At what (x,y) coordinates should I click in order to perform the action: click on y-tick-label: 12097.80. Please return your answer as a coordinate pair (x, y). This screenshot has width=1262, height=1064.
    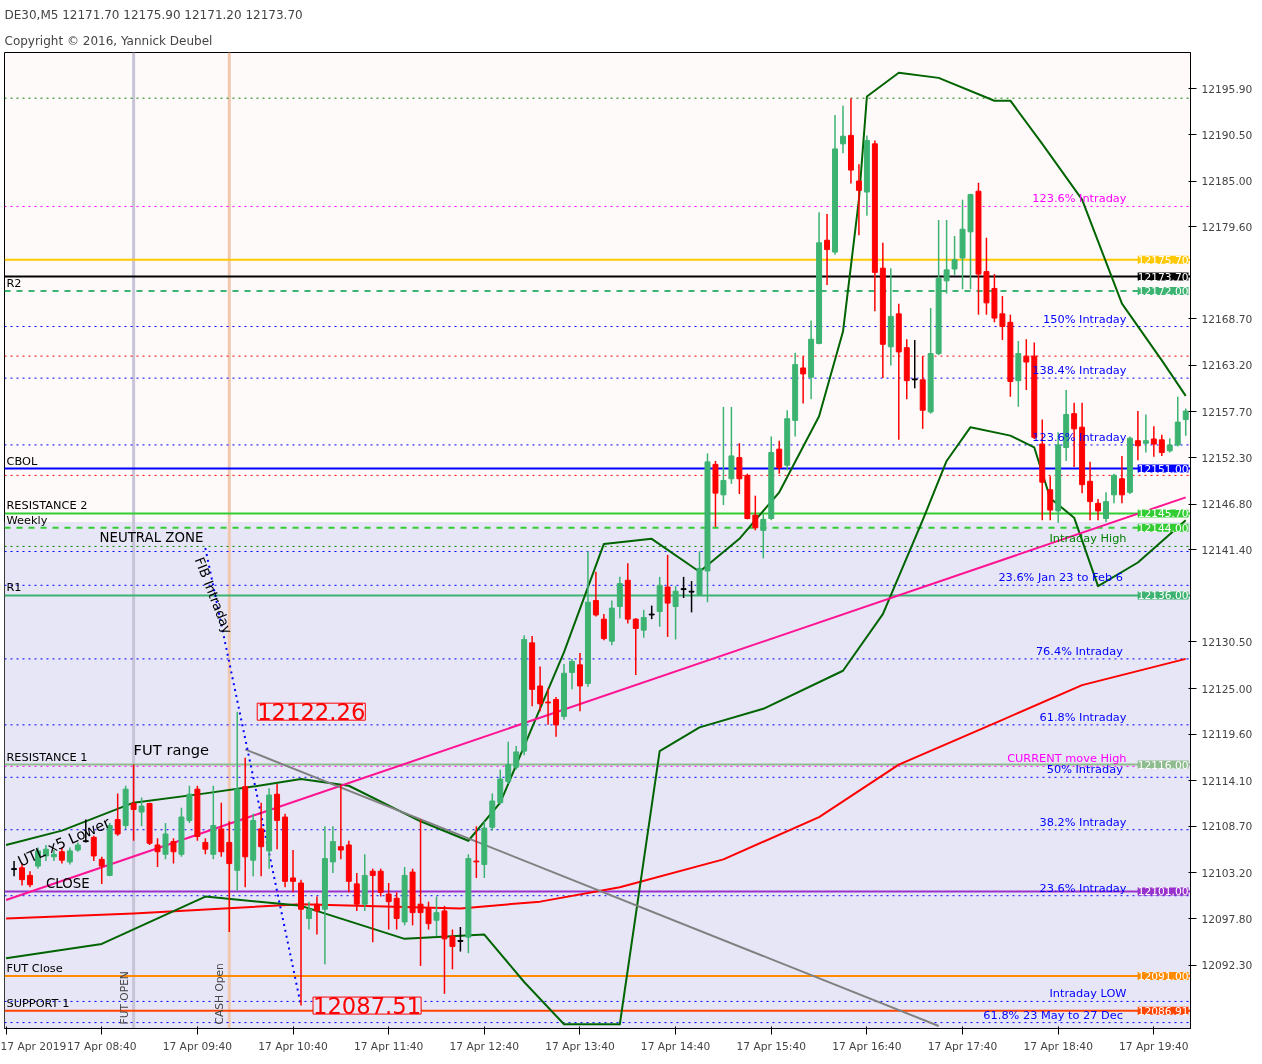
    Looking at the image, I should click on (1227, 919).